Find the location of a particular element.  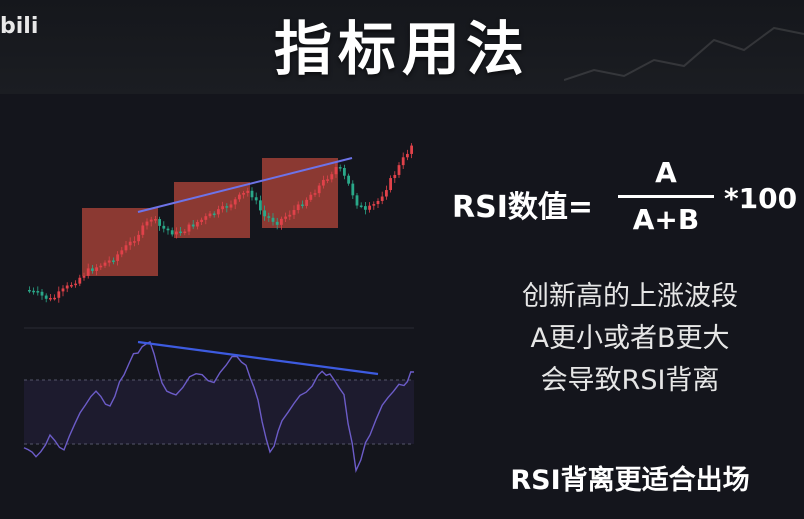

explanation-line-1: 创新高的上涨波段 is located at coordinates (630, 296).